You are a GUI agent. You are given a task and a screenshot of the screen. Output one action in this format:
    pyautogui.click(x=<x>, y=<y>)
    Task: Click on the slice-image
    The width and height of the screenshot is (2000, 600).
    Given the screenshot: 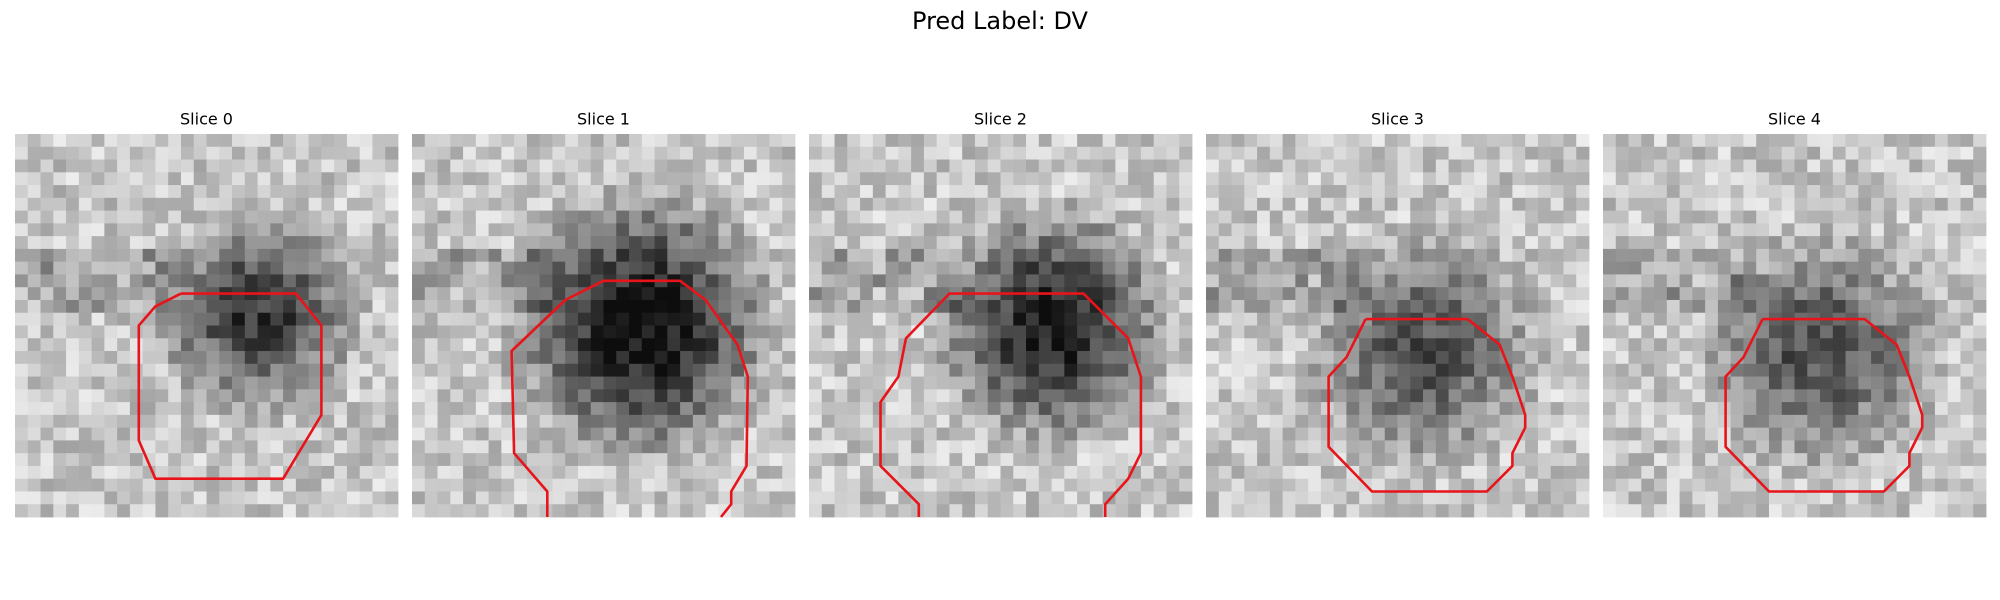 What is the action you would take?
    pyautogui.click(x=1001, y=326)
    